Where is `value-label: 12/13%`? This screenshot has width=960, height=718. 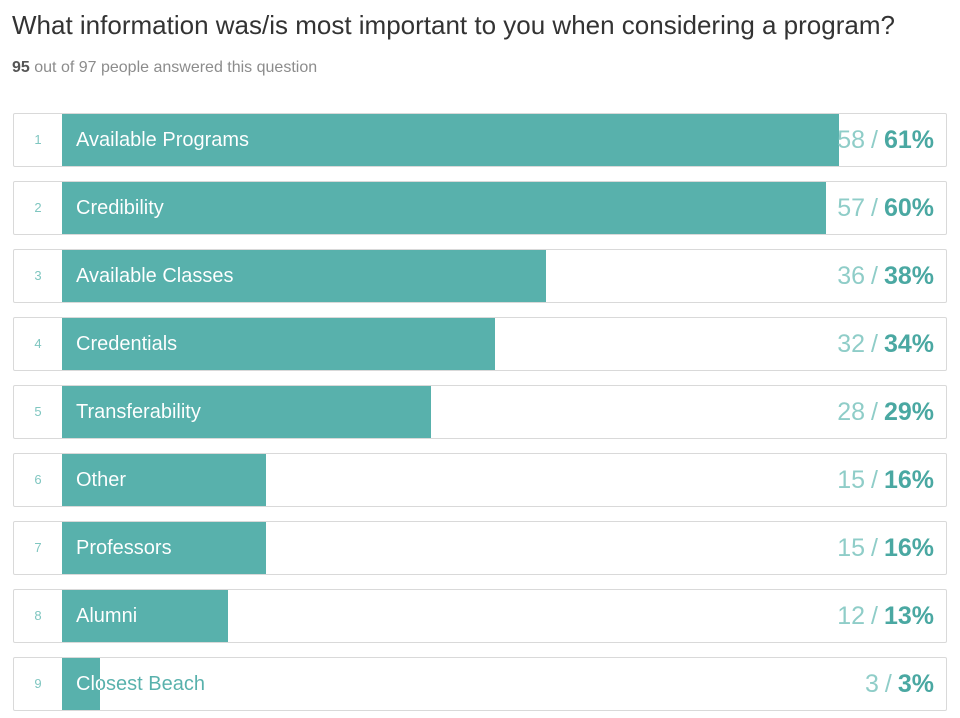 value-label: 12/13% is located at coordinates (885, 616).